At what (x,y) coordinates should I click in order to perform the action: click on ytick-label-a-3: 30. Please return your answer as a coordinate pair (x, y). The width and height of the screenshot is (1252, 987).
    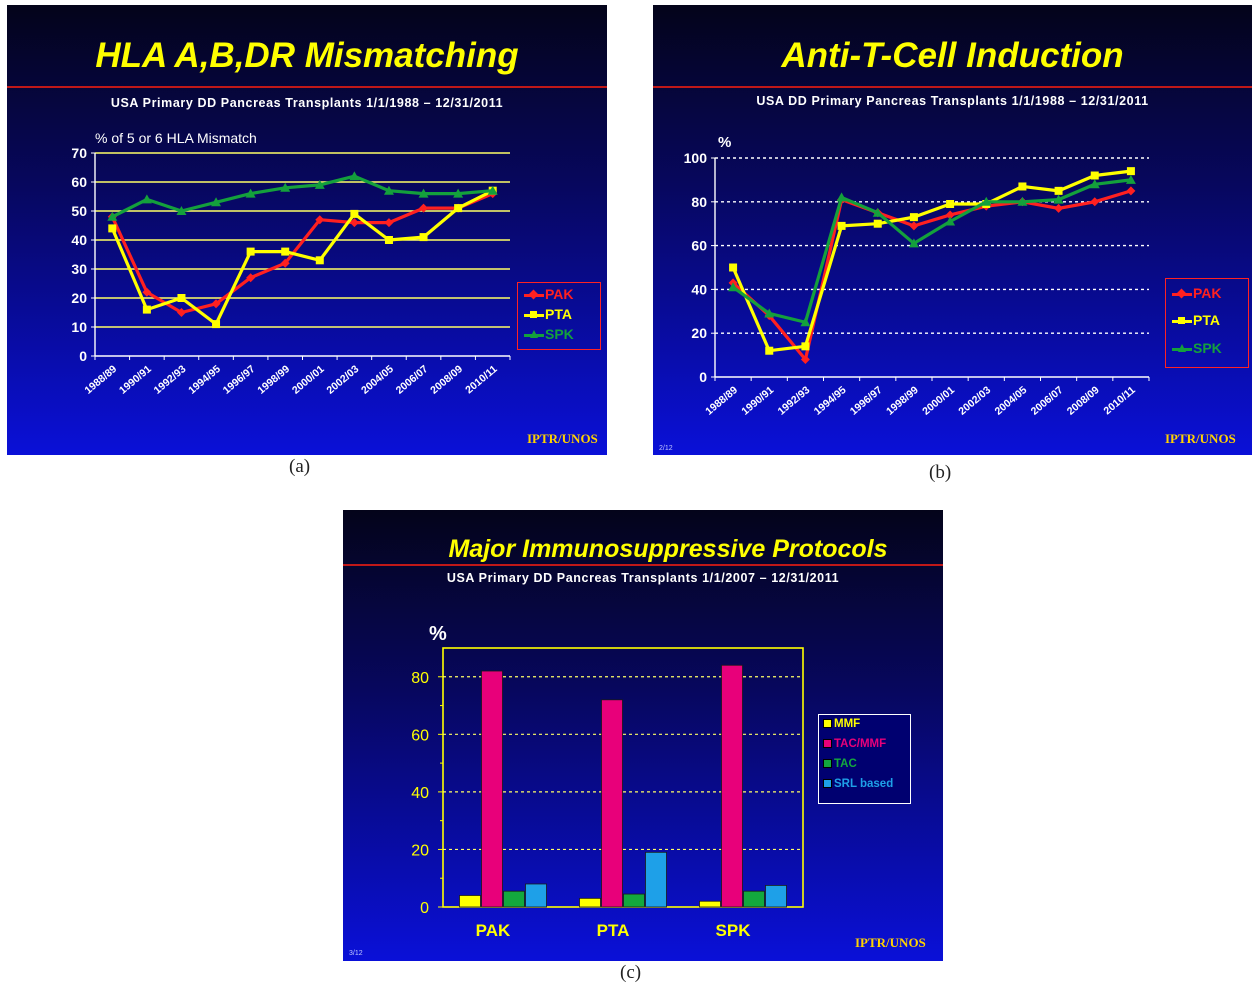
    Looking at the image, I should click on (79, 269).